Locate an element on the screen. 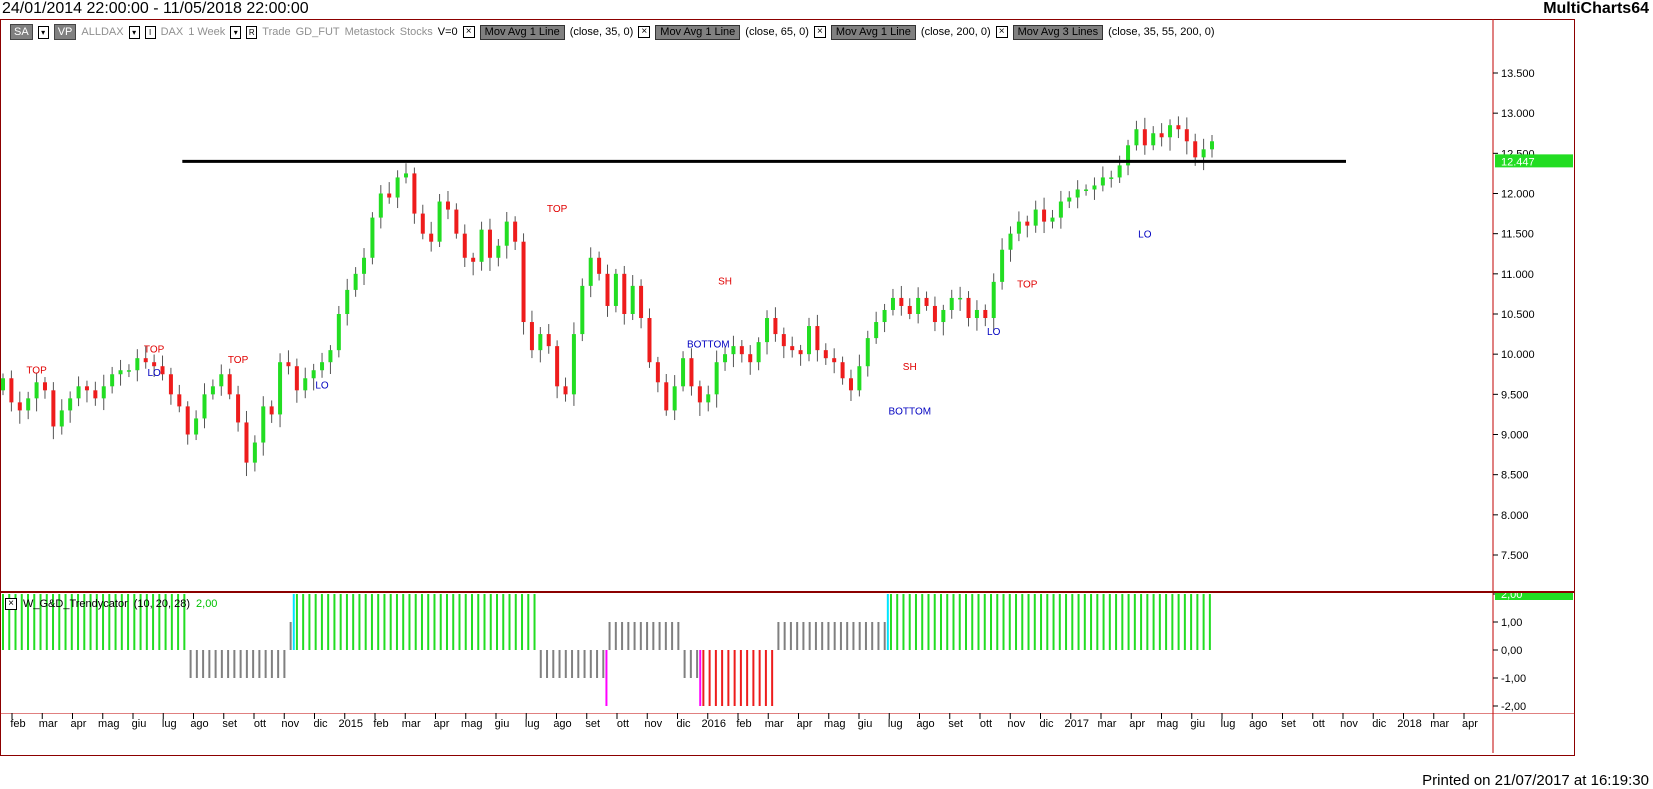 This screenshot has height=789, width=1653. study-button-ma3: Mov Avg 3 Lines is located at coordinates (1058, 32).